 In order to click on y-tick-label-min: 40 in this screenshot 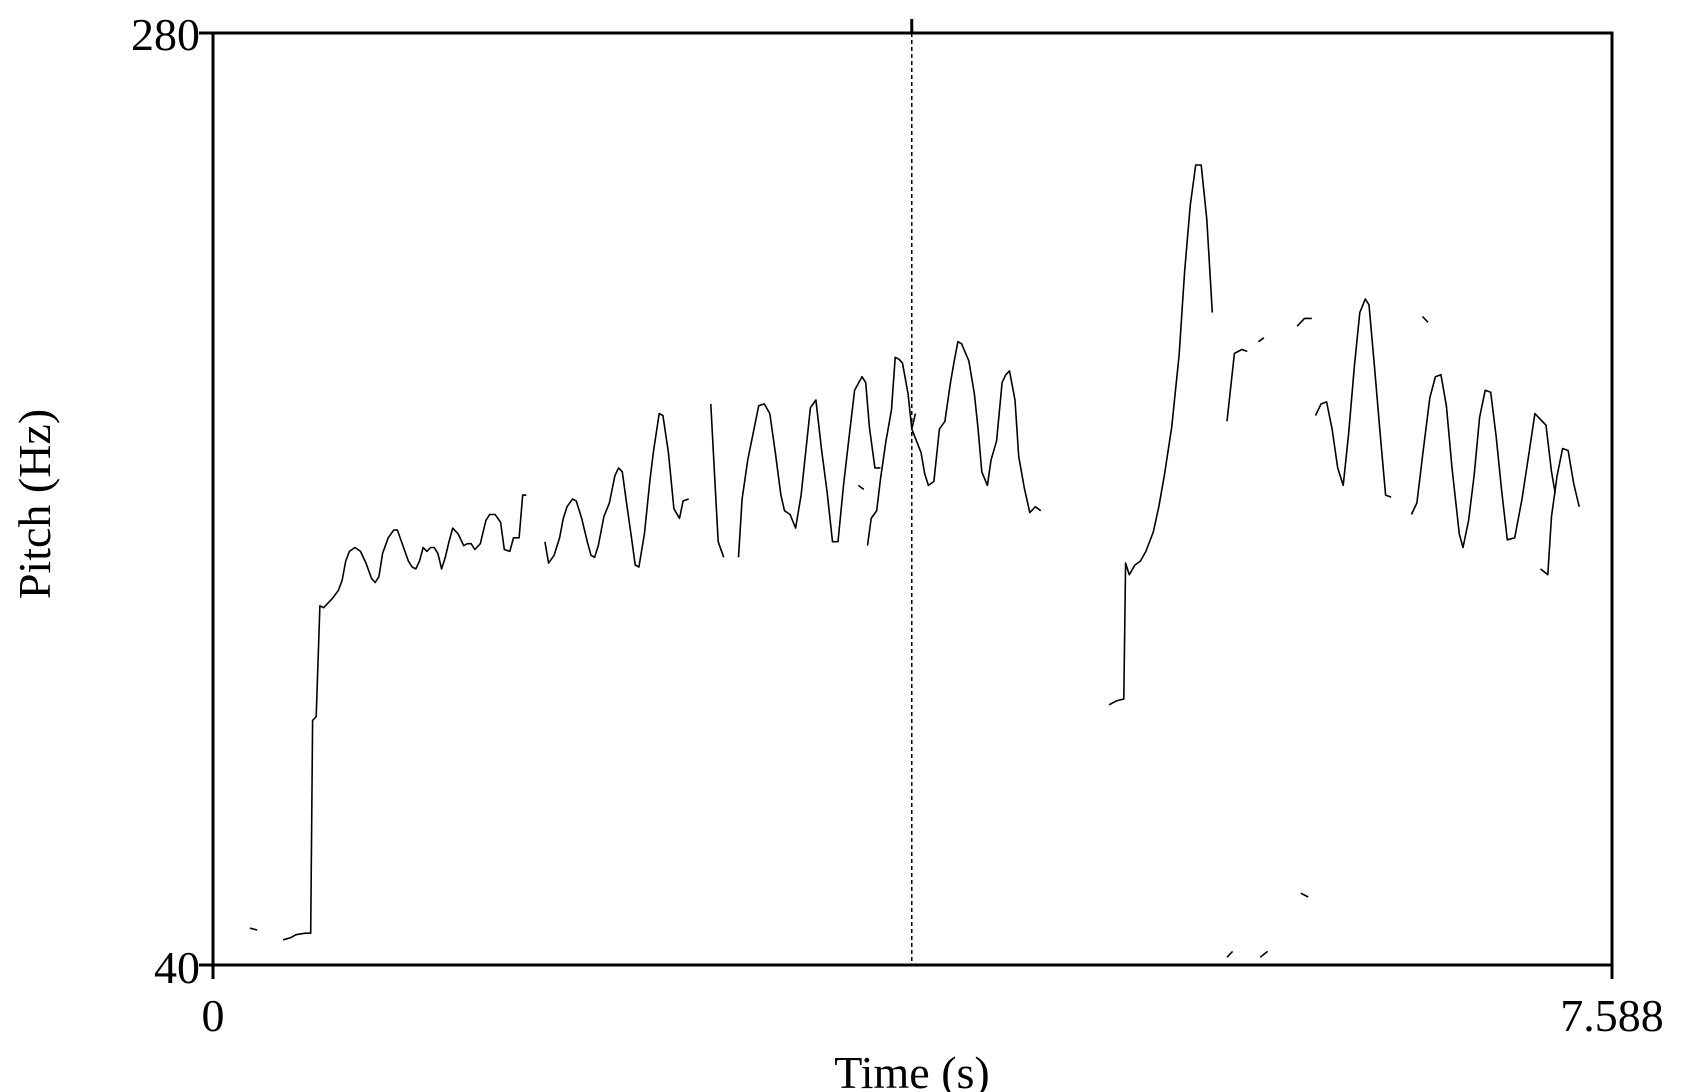, I will do `click(177, 967)`.